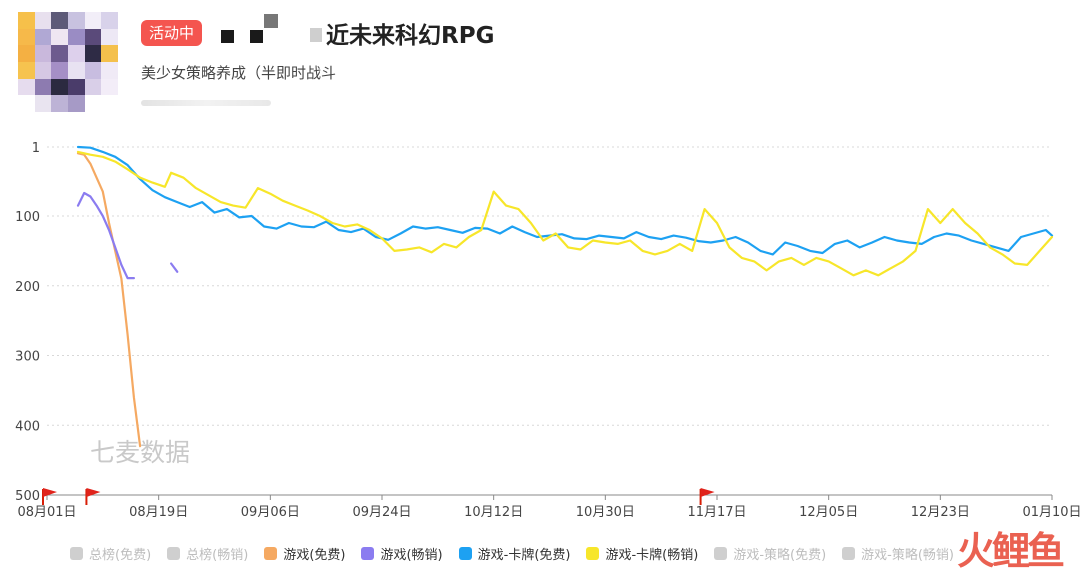 This screenshot has width=1080, height=575. I want to click on legend-label: 游戏-策略(畅销), so click(907, 555).